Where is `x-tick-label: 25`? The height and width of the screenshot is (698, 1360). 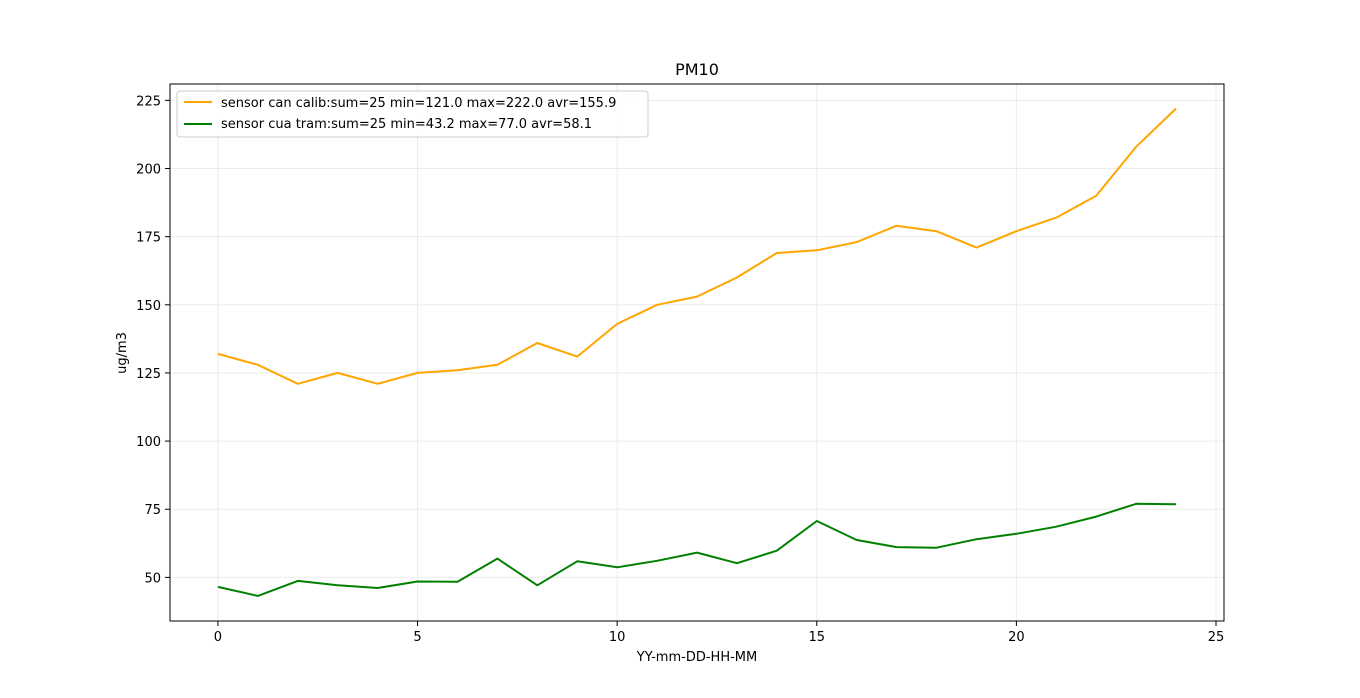 x-tick-label: 25 is located at coordinates (1216, 637).